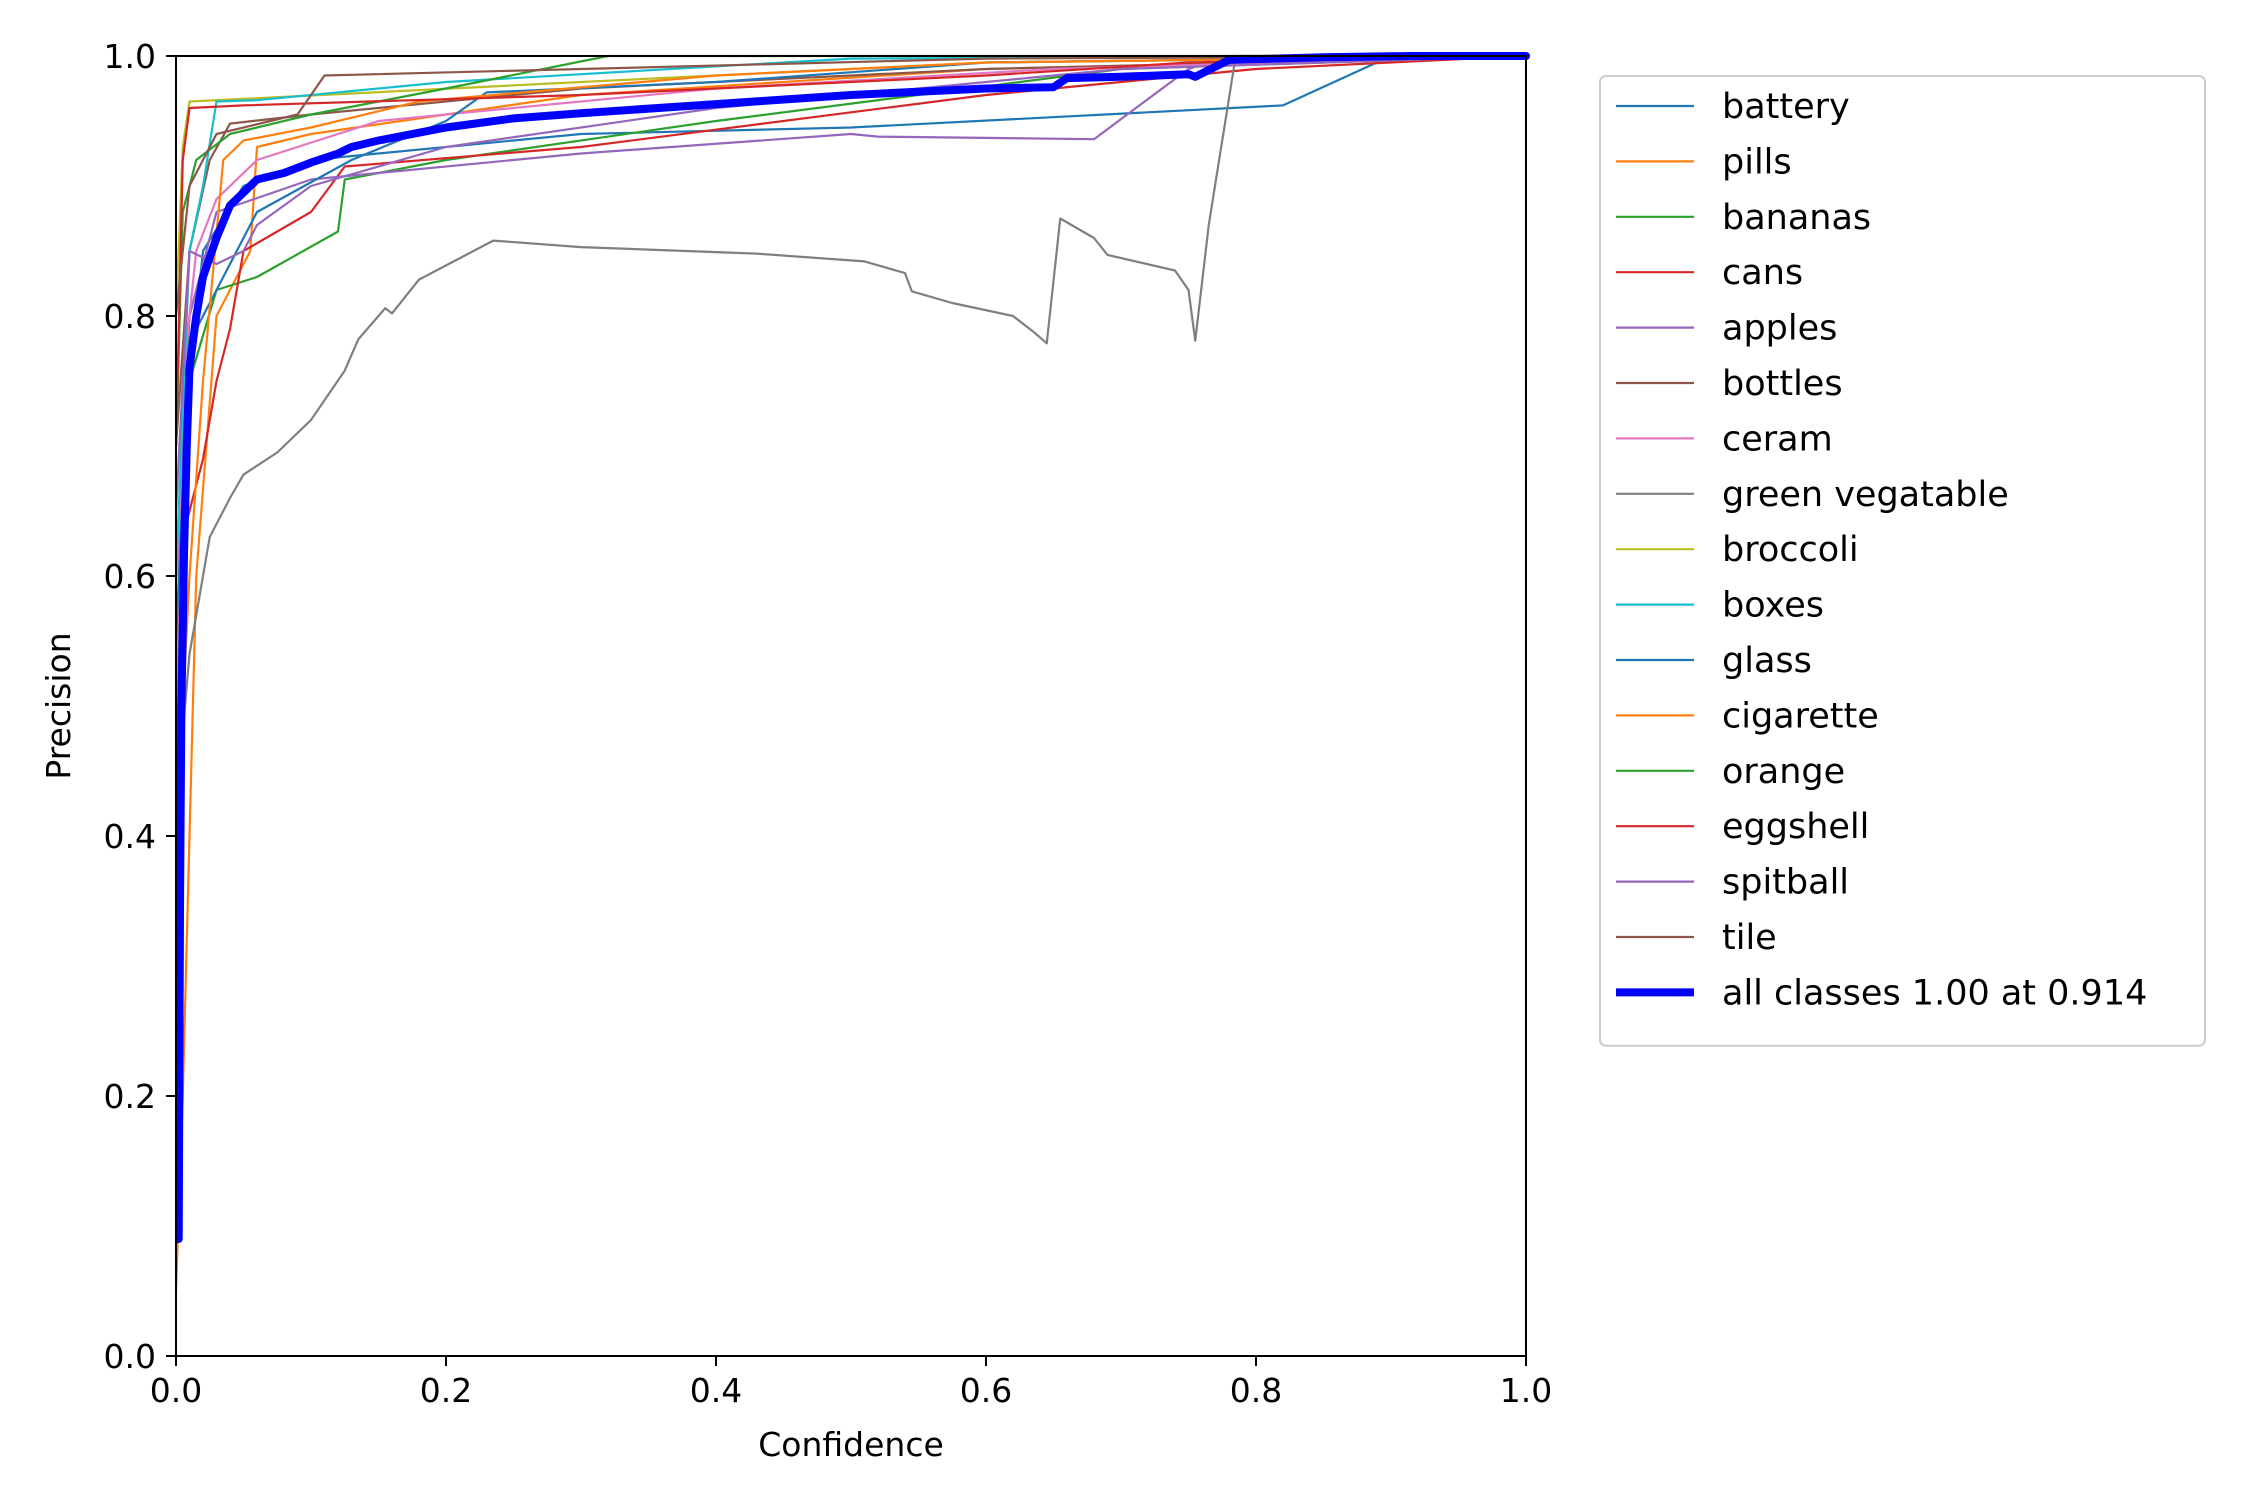 This screenshot has width=2250, height=1500. I want to click on legend-entry-label: bananas, so click(1796, 218).